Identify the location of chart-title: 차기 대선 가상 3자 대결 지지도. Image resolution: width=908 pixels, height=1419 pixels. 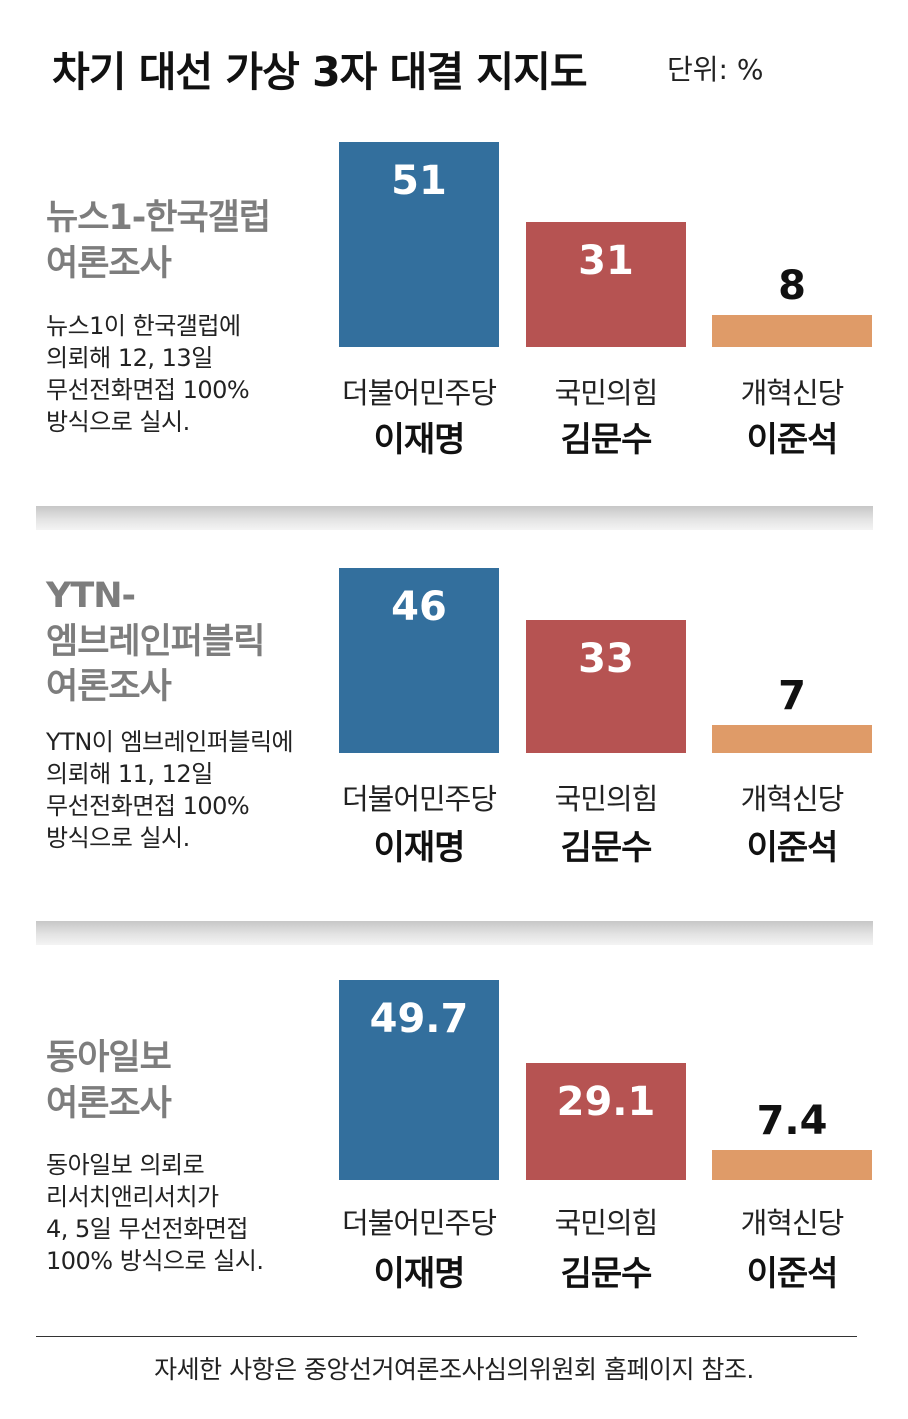
(320, 72).